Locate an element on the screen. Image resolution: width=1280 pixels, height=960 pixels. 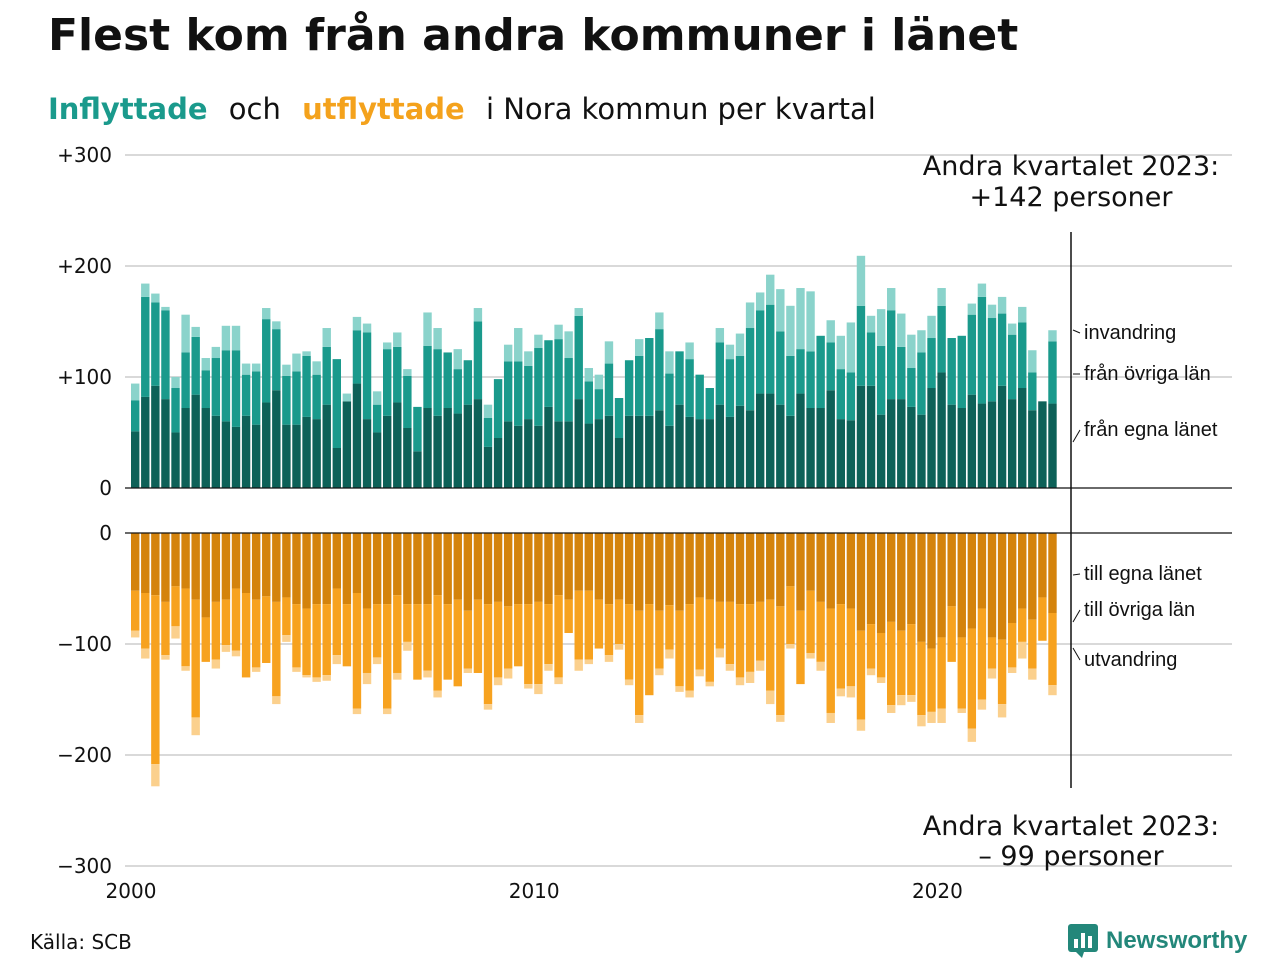
subtitle-rest: i Nora kommun per kvartal is located at coordinates (680, 109).